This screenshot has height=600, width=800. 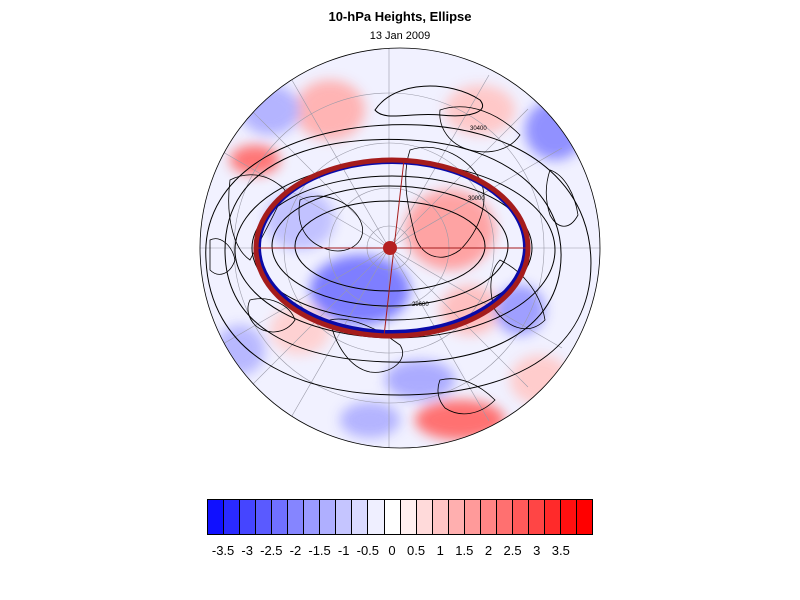 What do you see at coordinates (537, 550) in the screenshot?
I see `colorbar-tick-label: 3` at bounding box center [537, 550].